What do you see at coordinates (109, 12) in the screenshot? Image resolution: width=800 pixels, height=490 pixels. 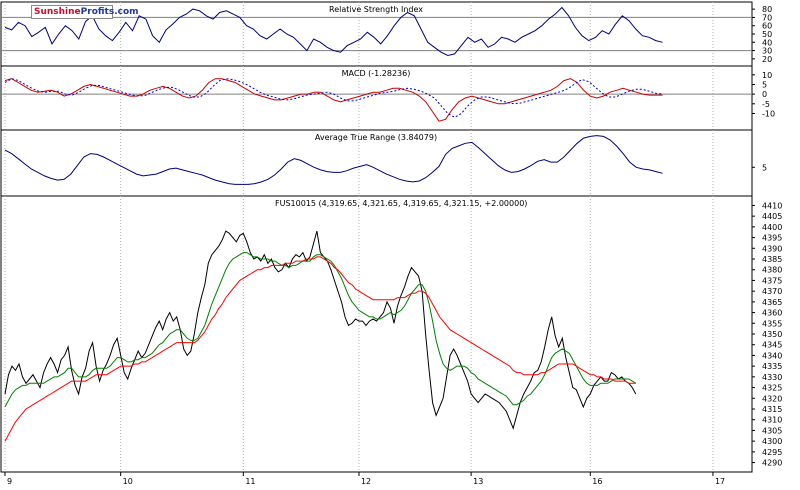 I see `brand-part2: Profits.com` at bounding box center [109, 12].